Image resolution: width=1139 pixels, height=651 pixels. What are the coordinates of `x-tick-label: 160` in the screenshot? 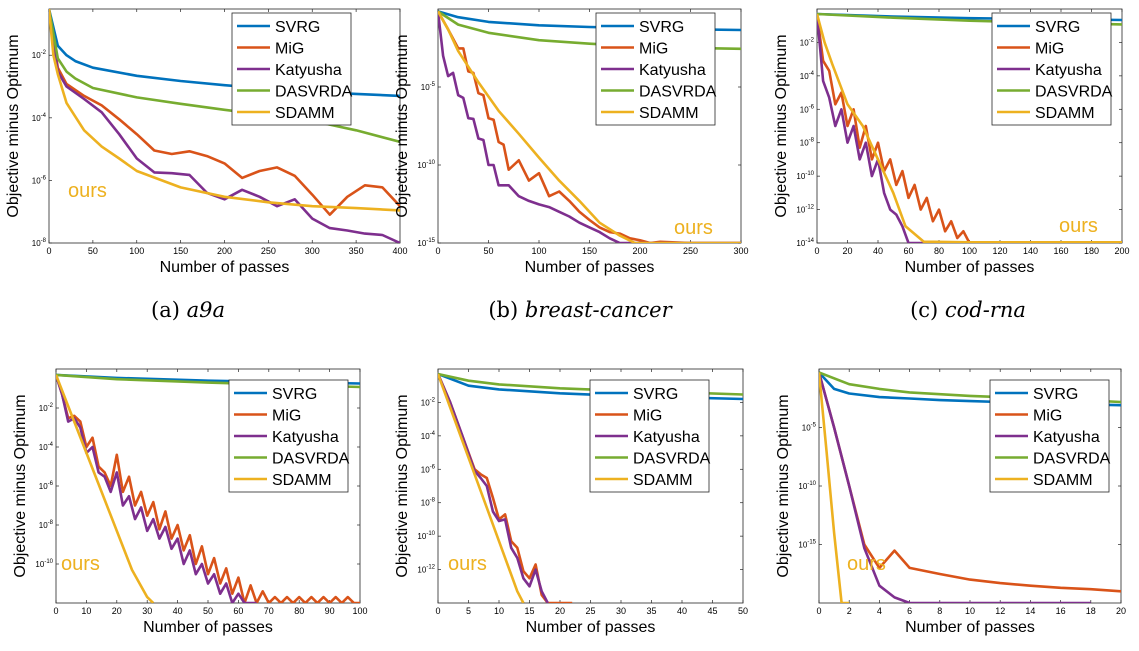 It's located at (1060, 251).